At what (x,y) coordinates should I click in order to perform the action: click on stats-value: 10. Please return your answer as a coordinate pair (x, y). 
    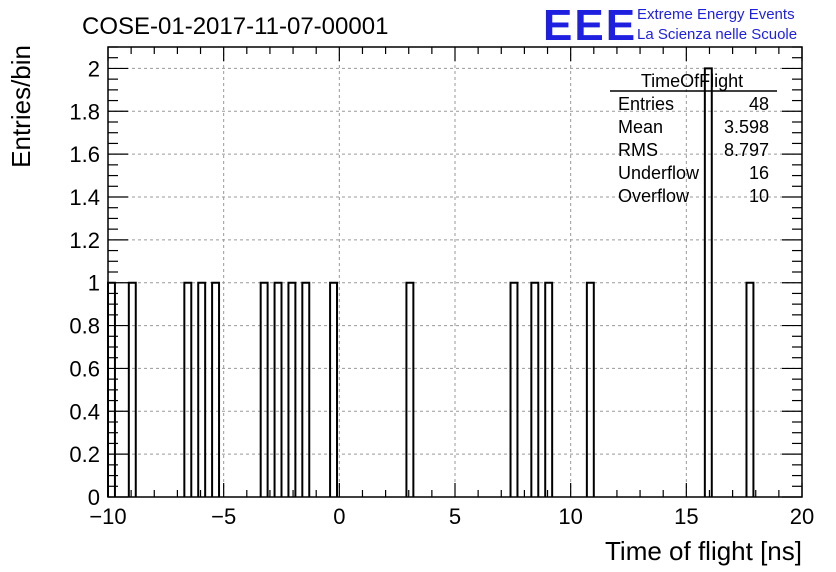
    Looking at the image, I should click on (759, 196).